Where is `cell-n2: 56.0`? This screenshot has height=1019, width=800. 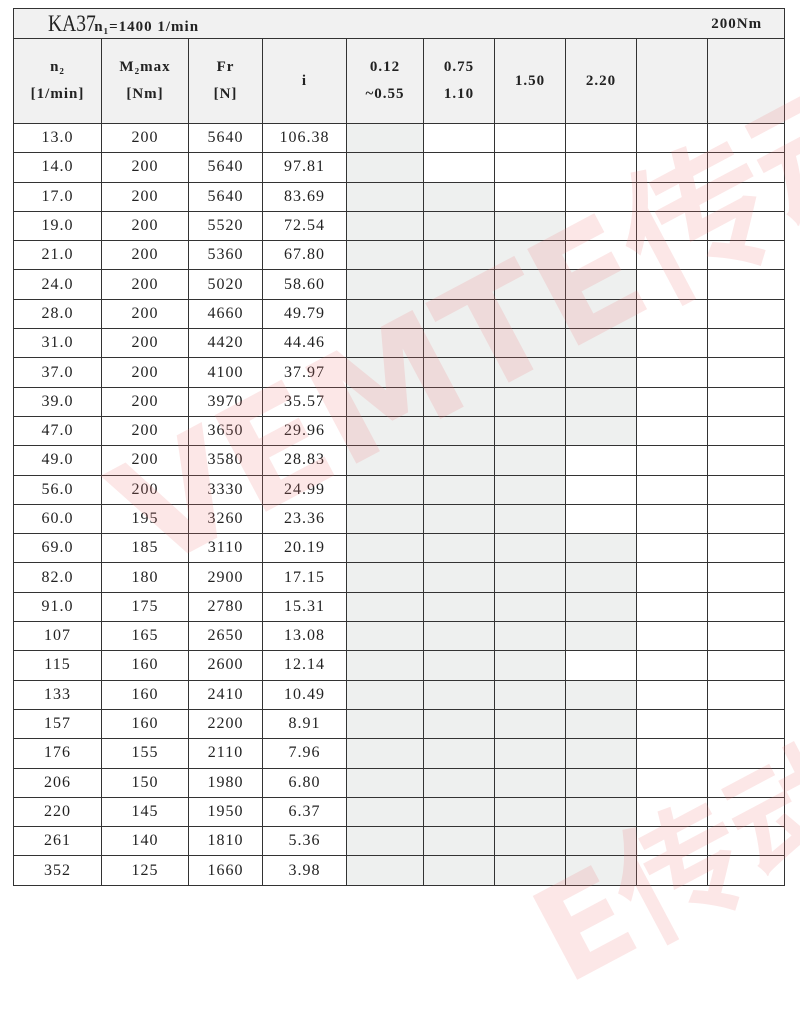 cell-n2: 56.0 is located at coordinates (57, 489).